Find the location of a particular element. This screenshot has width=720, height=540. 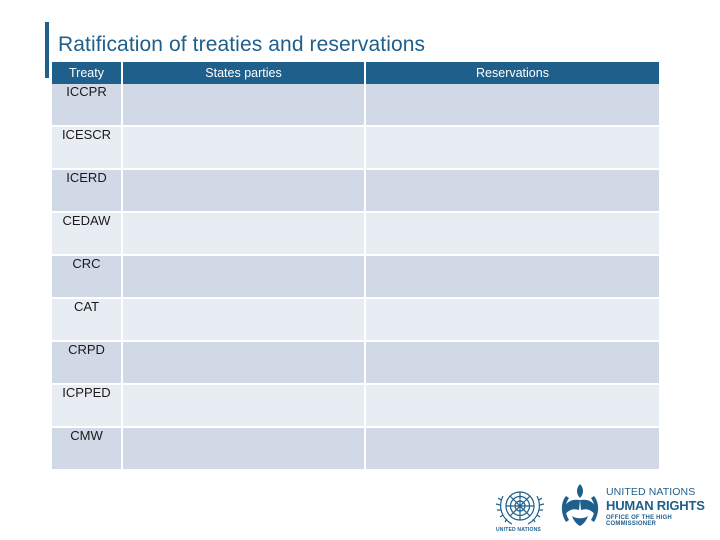

ohchr-hands-icon is located at coordinates (580, 505).